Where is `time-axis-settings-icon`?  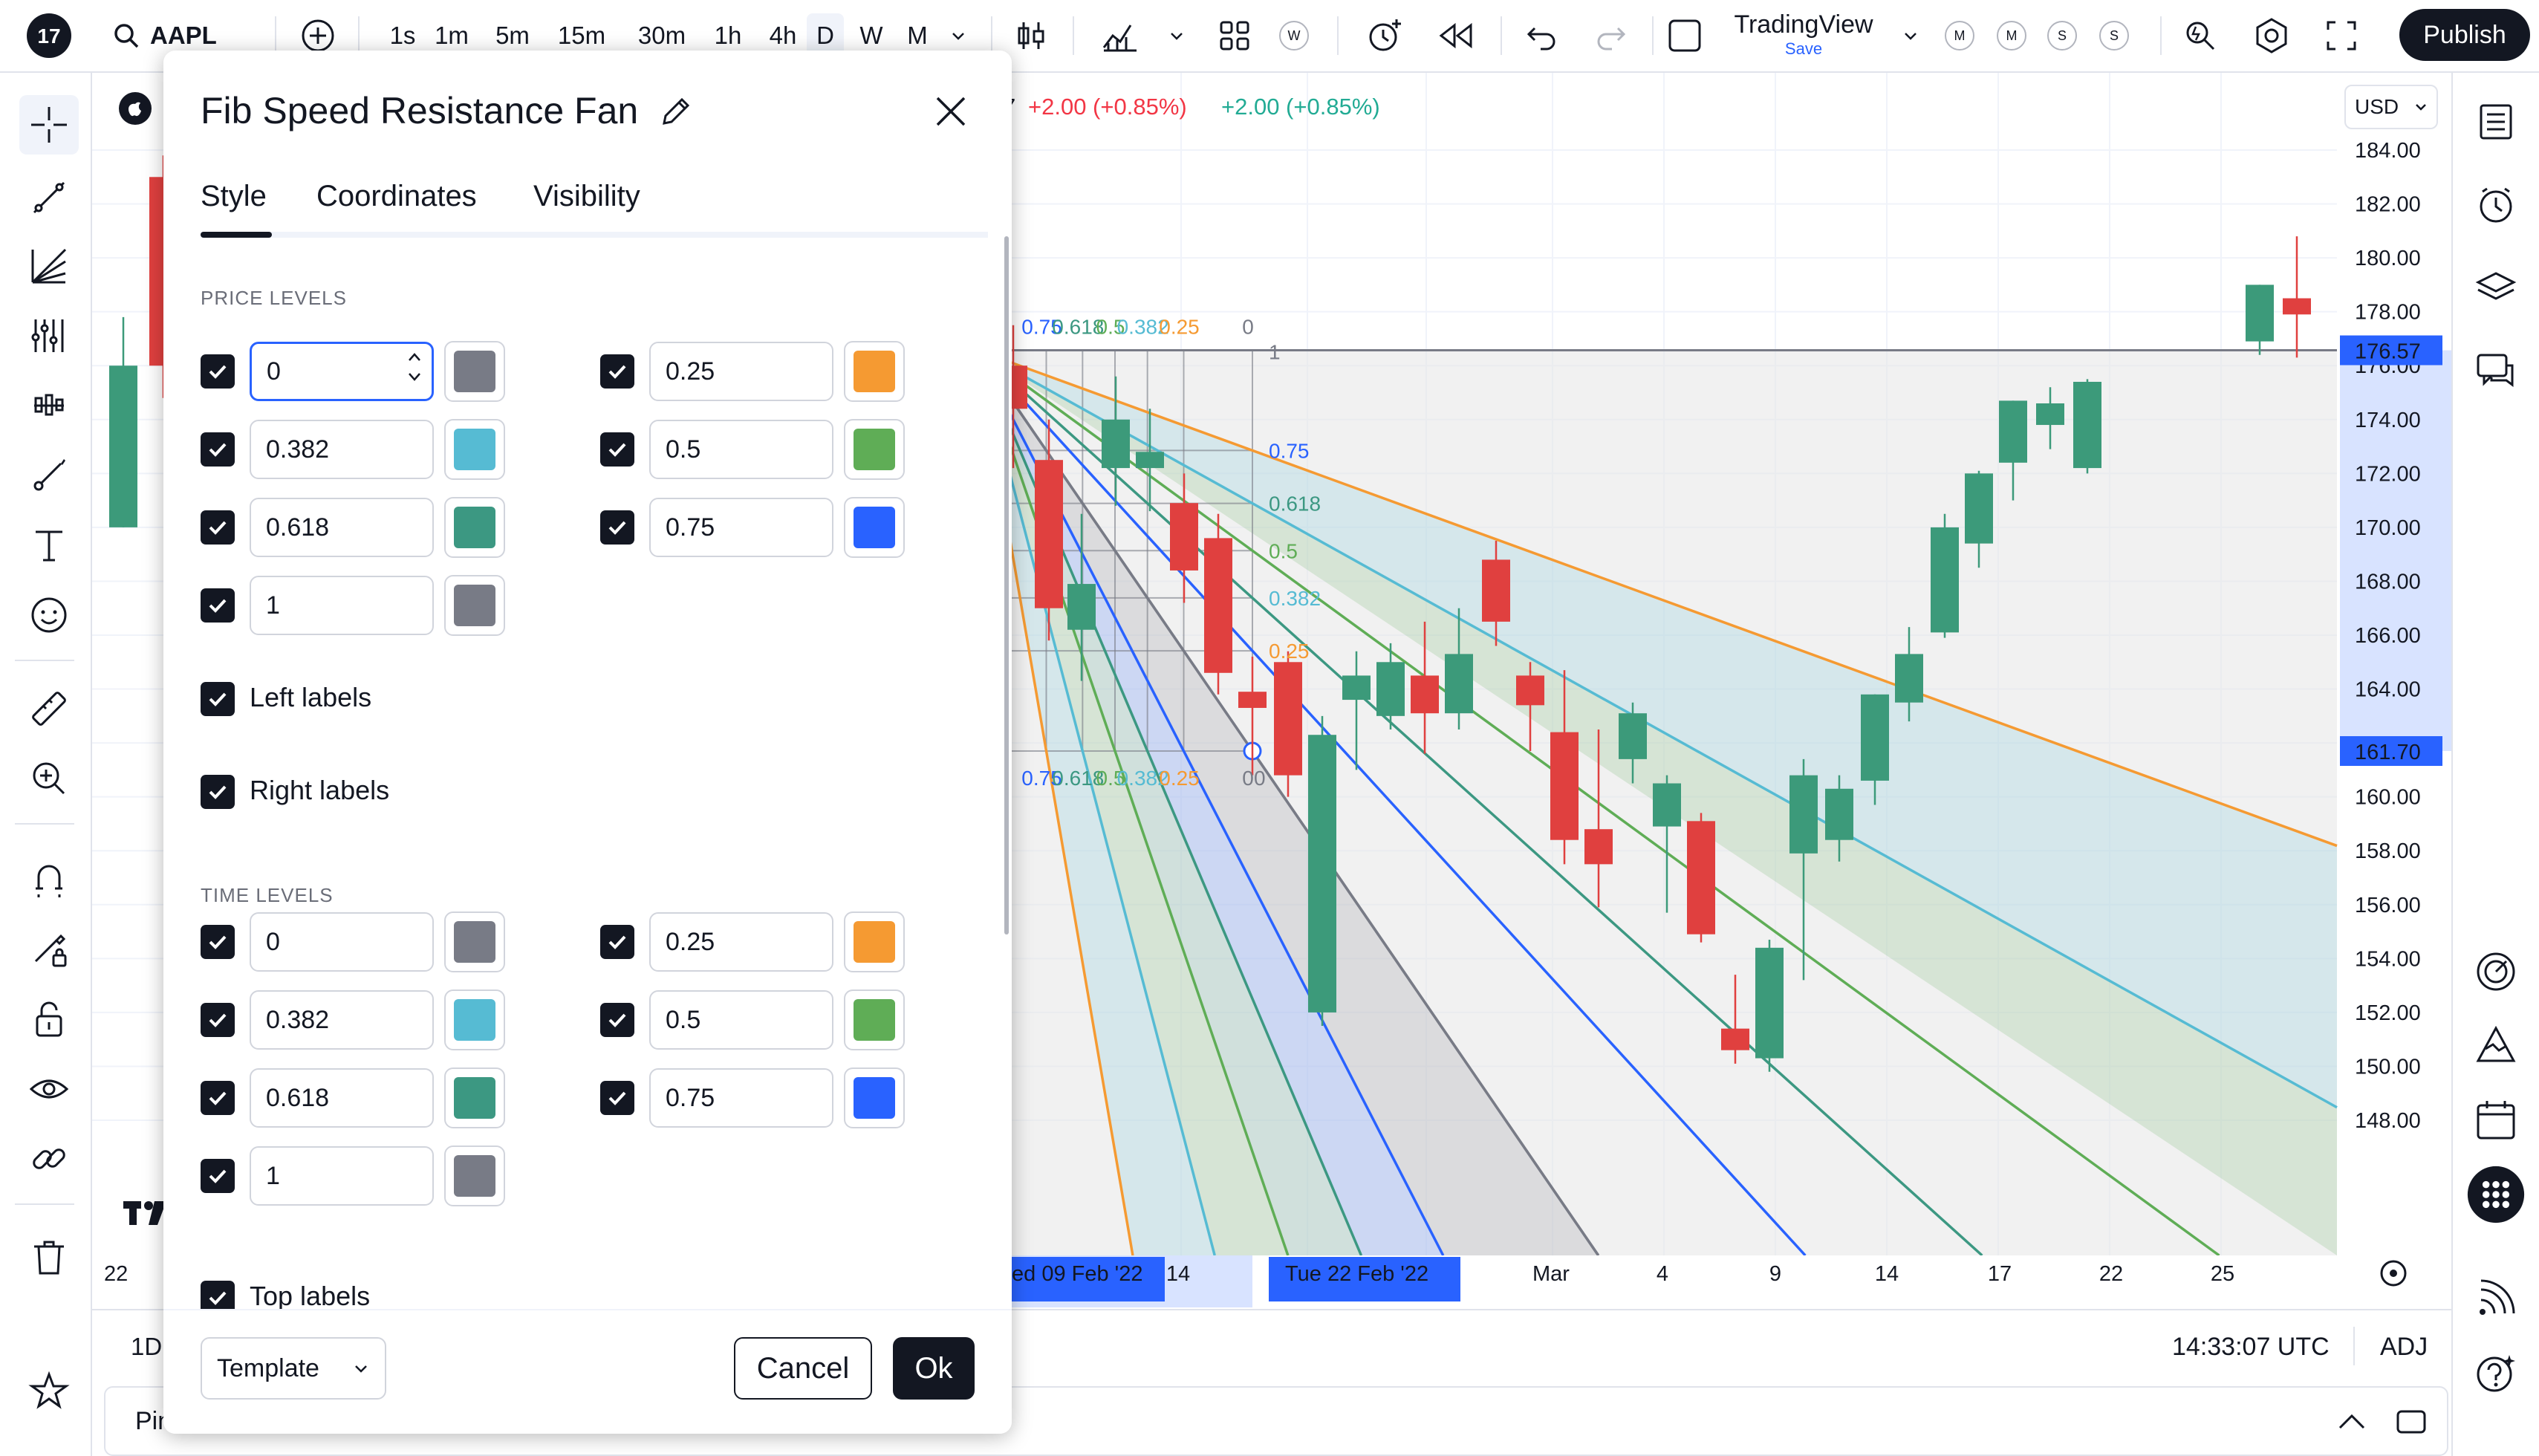 time-axis-settings-icon is located at coordinates (2393, 1273).